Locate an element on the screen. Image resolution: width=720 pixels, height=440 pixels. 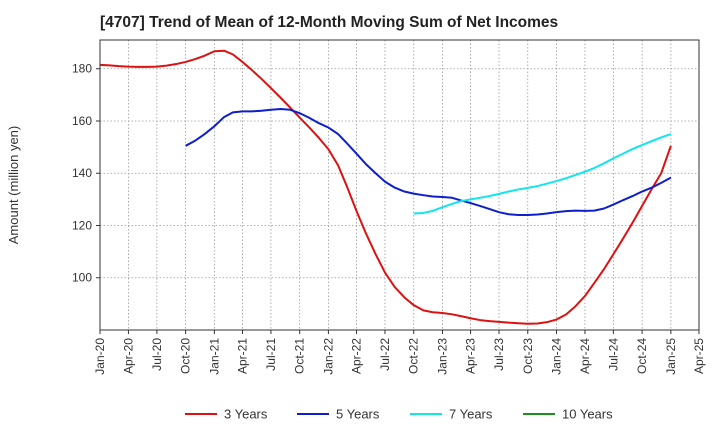
y-axis-label: Amount (million yen) is located at coordinates (13, 185).